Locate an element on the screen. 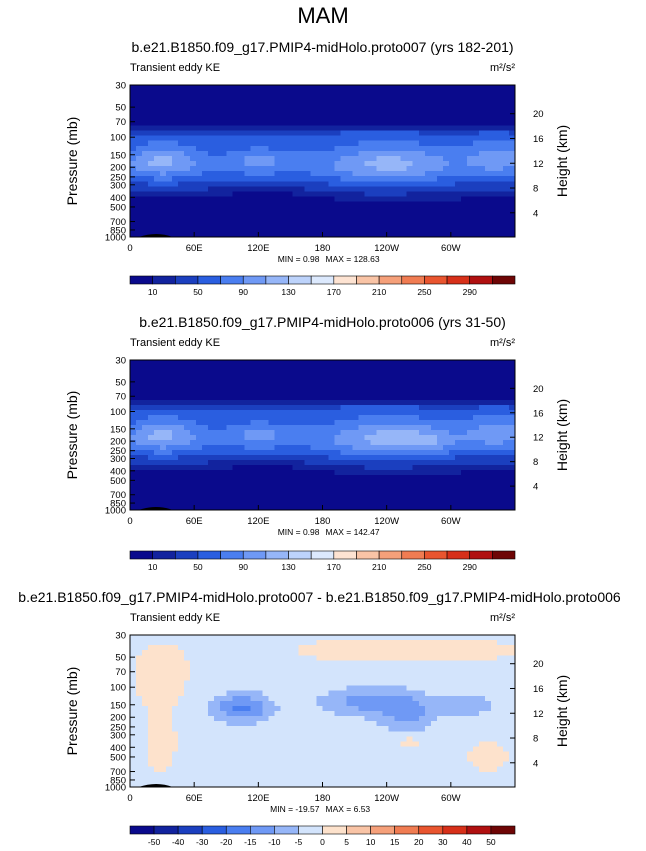 The image size is (646, 851). colorbar-label: 170 is located at coordinates (334, 292).